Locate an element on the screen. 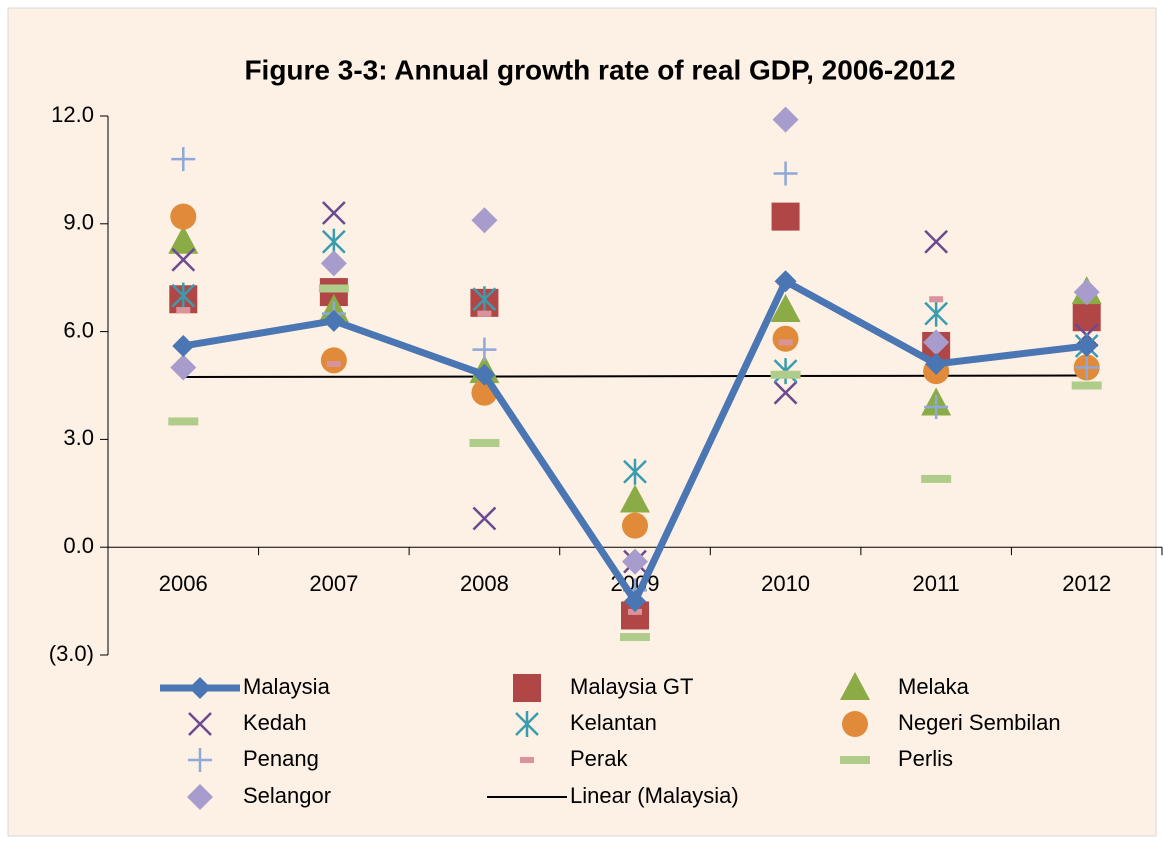 This screenshot has height=844, width=1164. legend-label: Perak is located at coordinates (599, 758).